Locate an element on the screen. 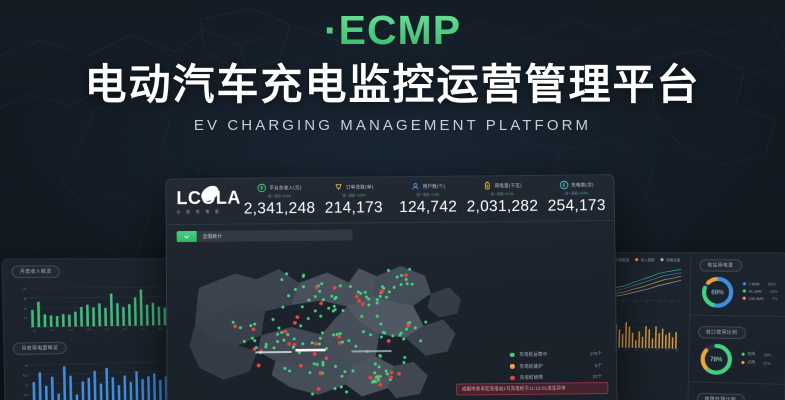 Image resolution: width=785 pixels, height=400 pixels. kpi-label: 充电数(次) is located at coordinates (582, 184).